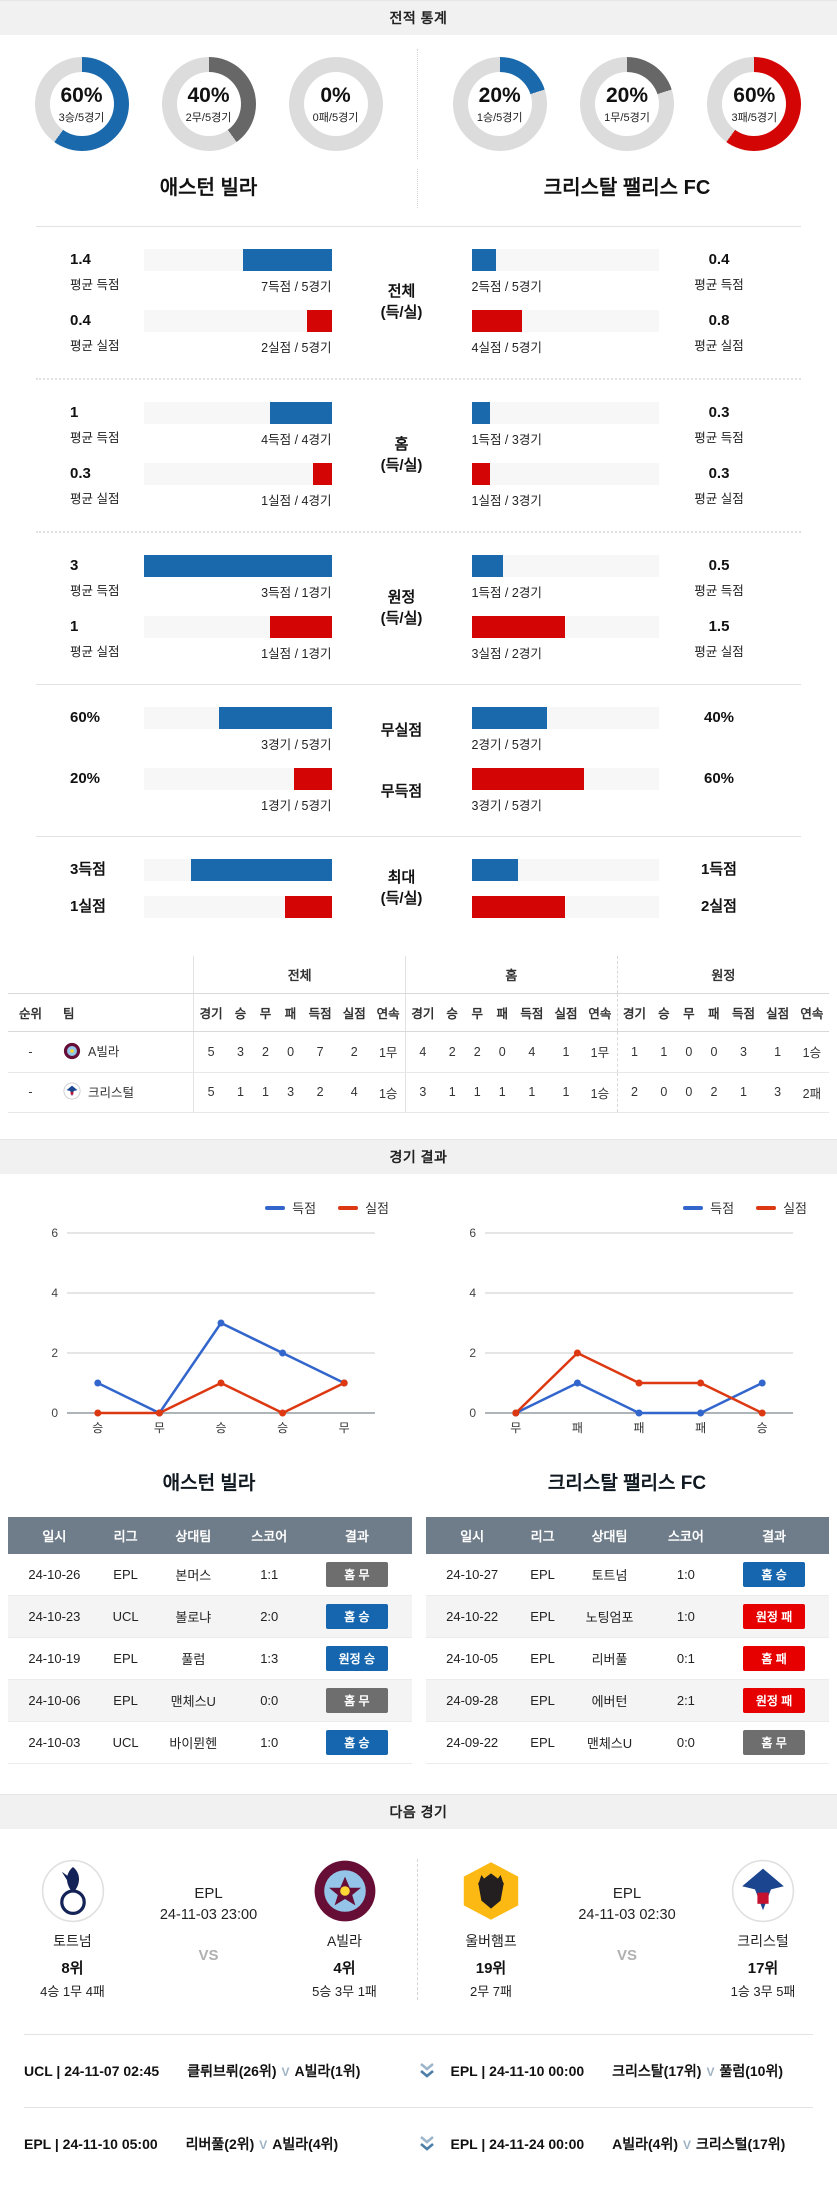 The image size is (837, 2190). What do you see at coordinates (296, 593) in the screenshot?
I see `bar-sublabel: 3득점 / 1경기` at bounding box center [296, 593].